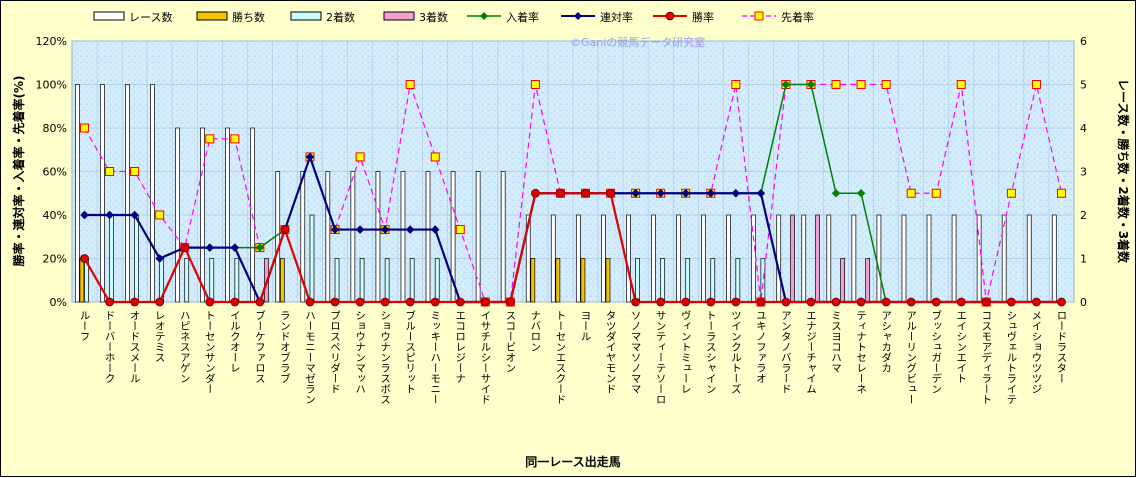 The width and height of the screenshot is (1136, 478). I want to click on x-tick-label: ショウナンマッハ, so click(360, 352).